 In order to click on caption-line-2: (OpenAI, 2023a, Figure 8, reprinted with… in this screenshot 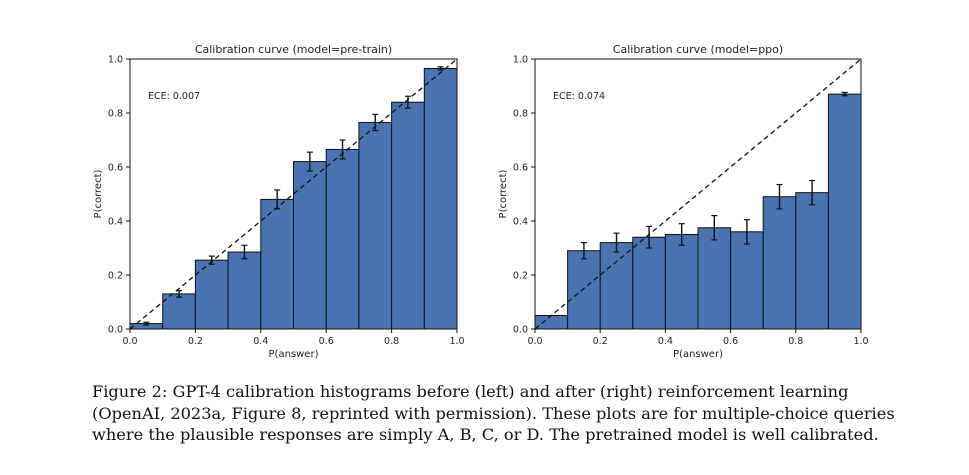, I will do `click(493, 413)`.